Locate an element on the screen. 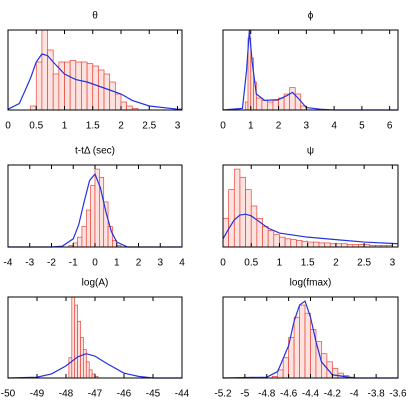 This screenshot has height=409, width=415. x-tick-label: -1 is located at coordinates (73, 263).